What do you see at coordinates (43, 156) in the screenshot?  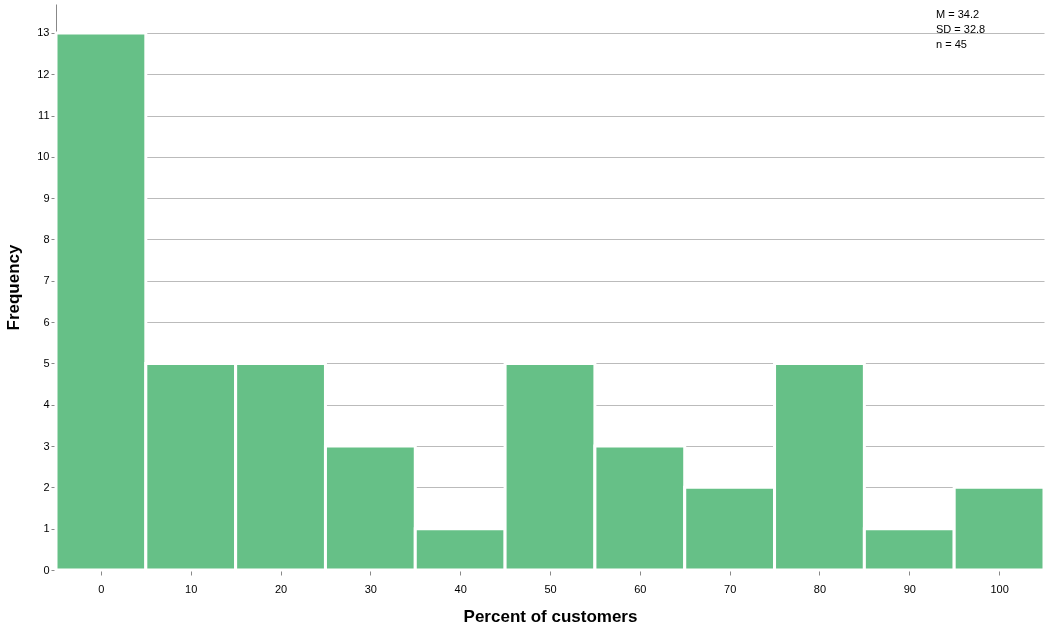 I see `y-tick-label: 10` at bounding box center [43, 156].